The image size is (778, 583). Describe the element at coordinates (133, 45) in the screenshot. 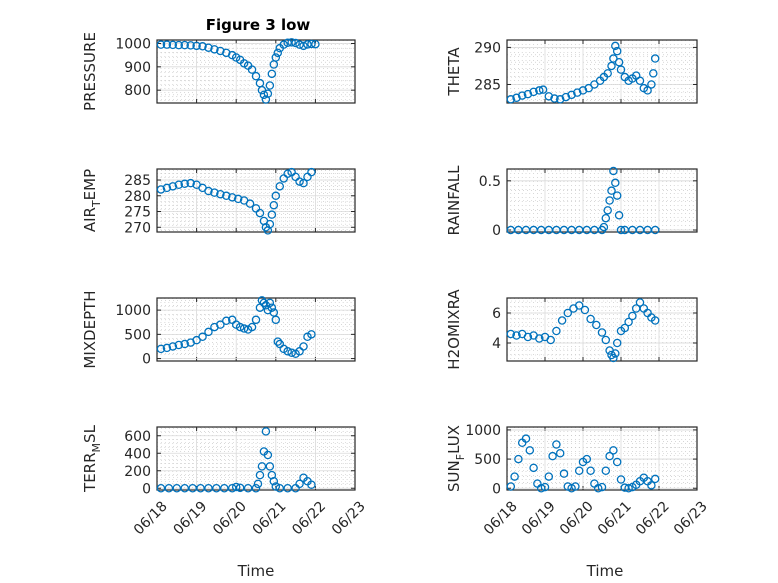

I see `y-tick-label: 1000` at that location.